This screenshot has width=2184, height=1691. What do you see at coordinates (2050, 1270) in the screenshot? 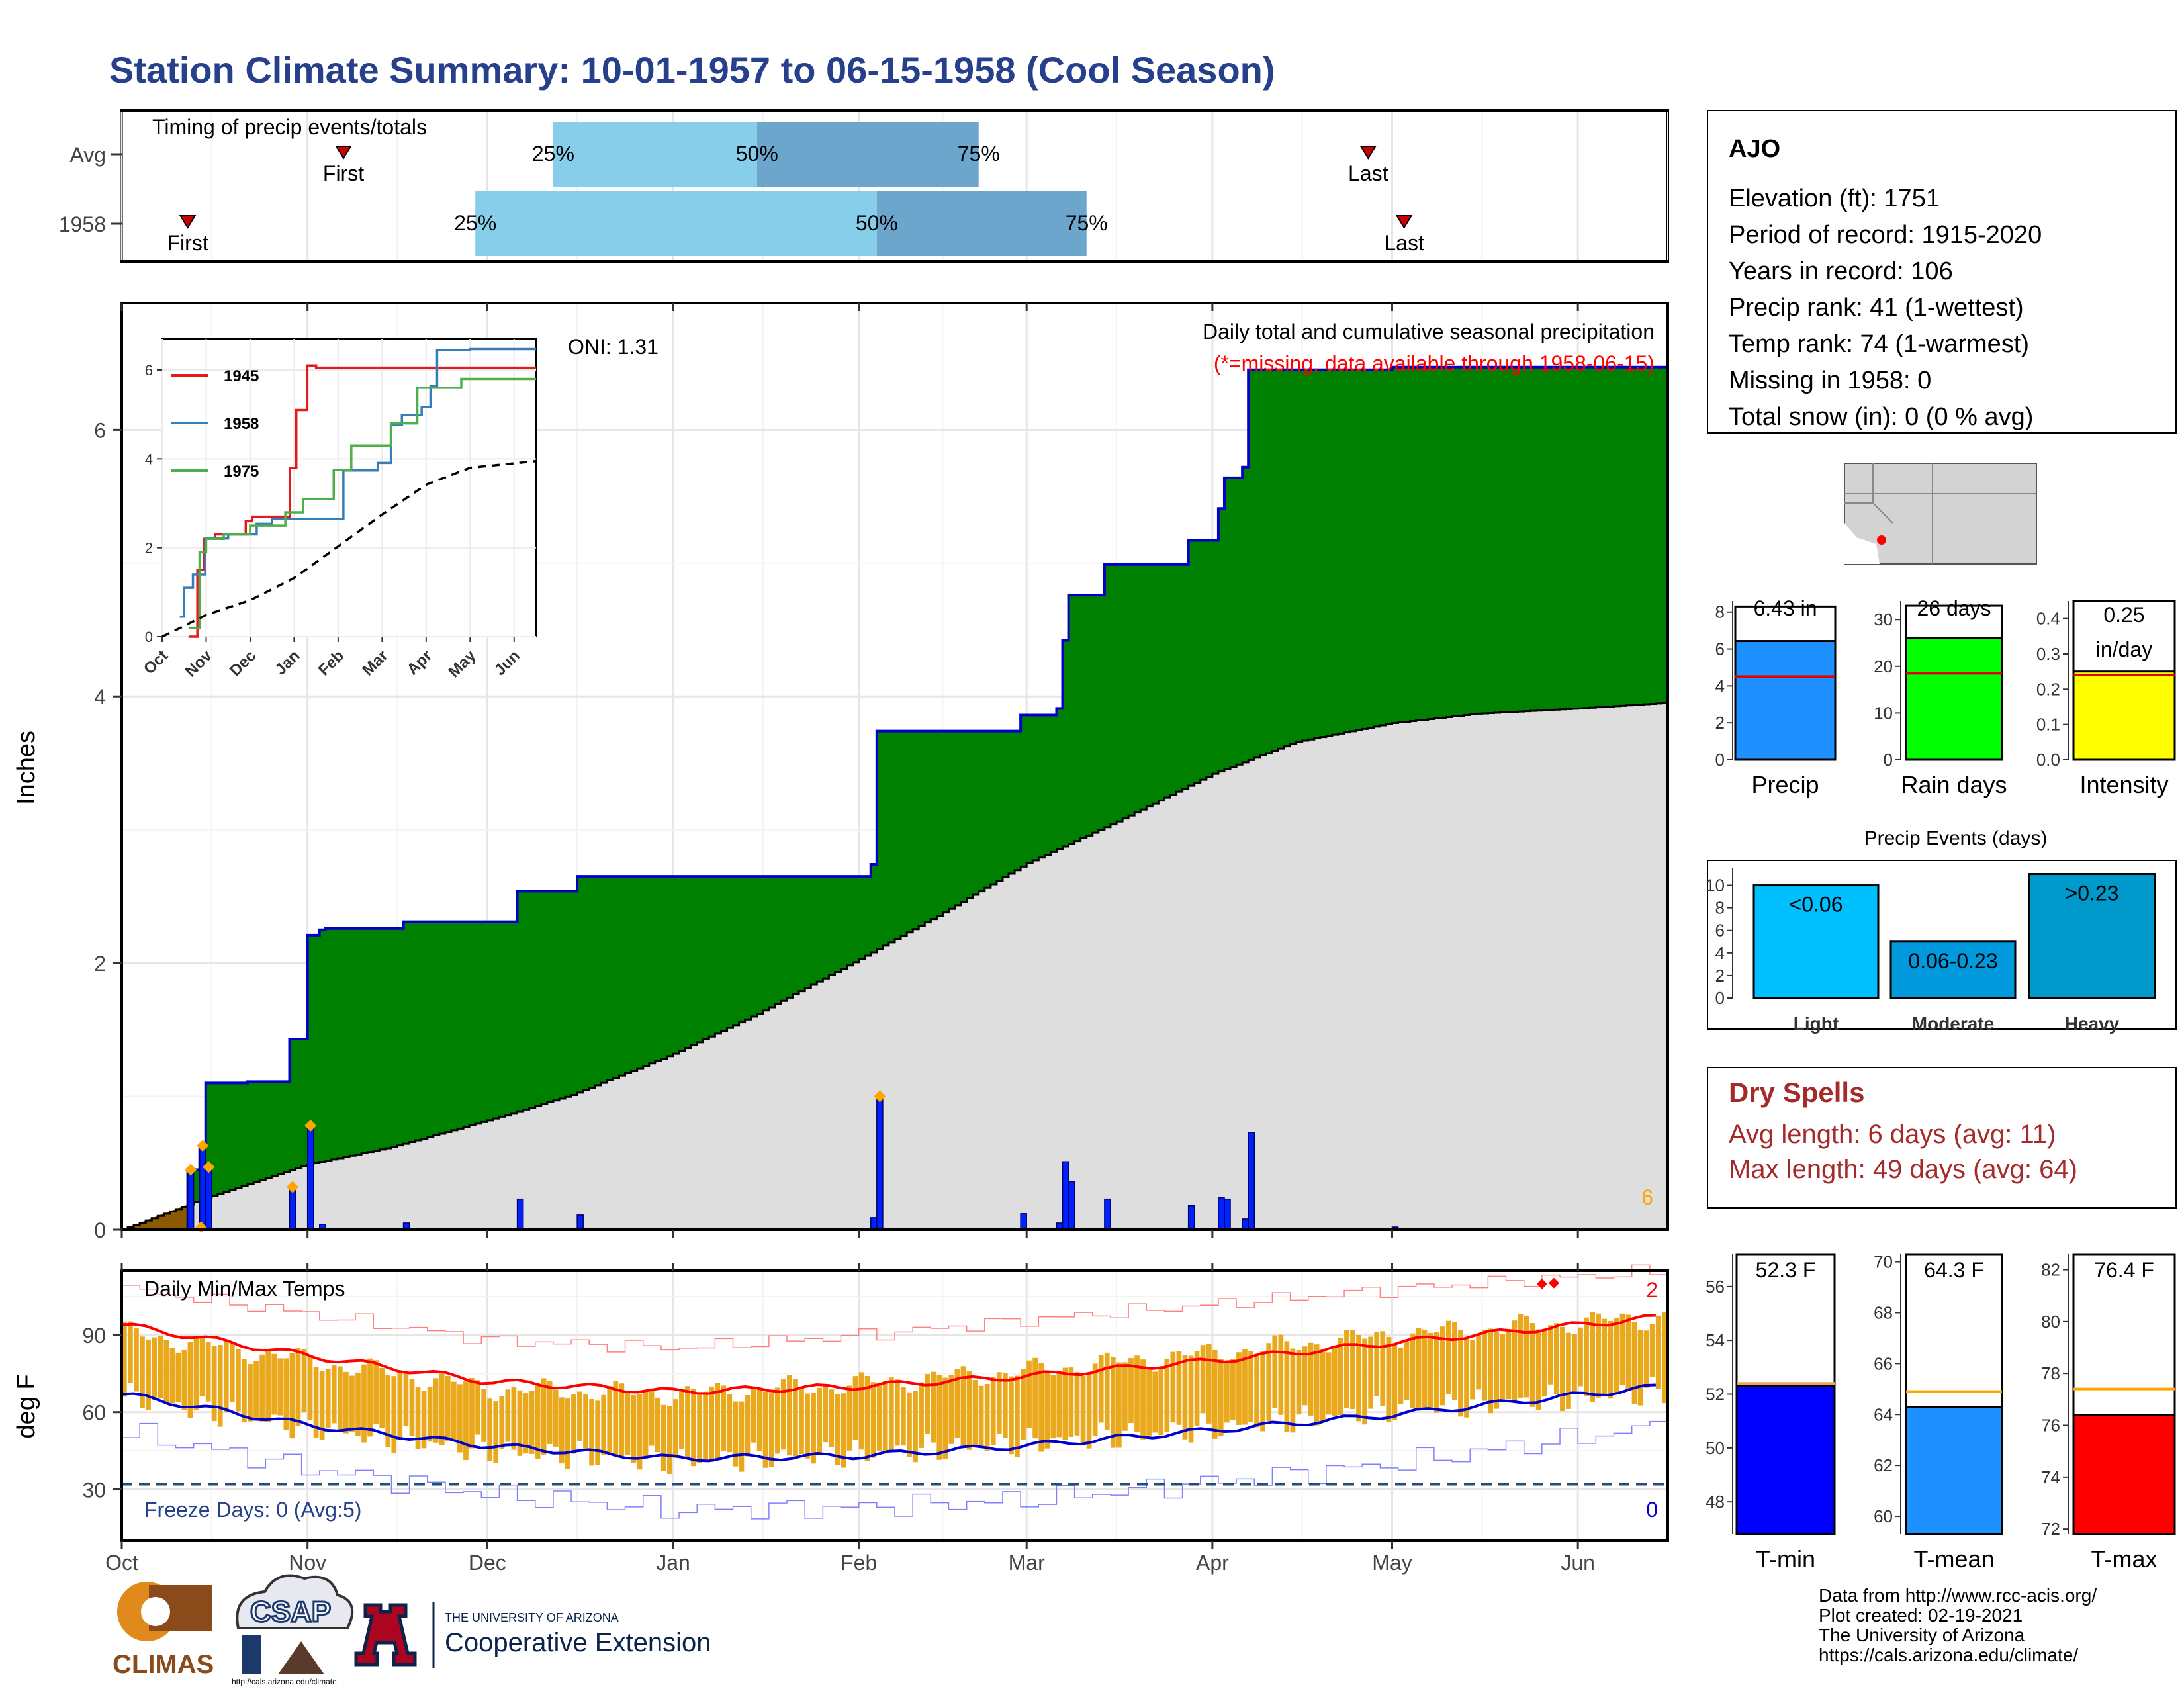
I see `small-chart-ytick-label: 82` at bounding box center [2050, 1270].